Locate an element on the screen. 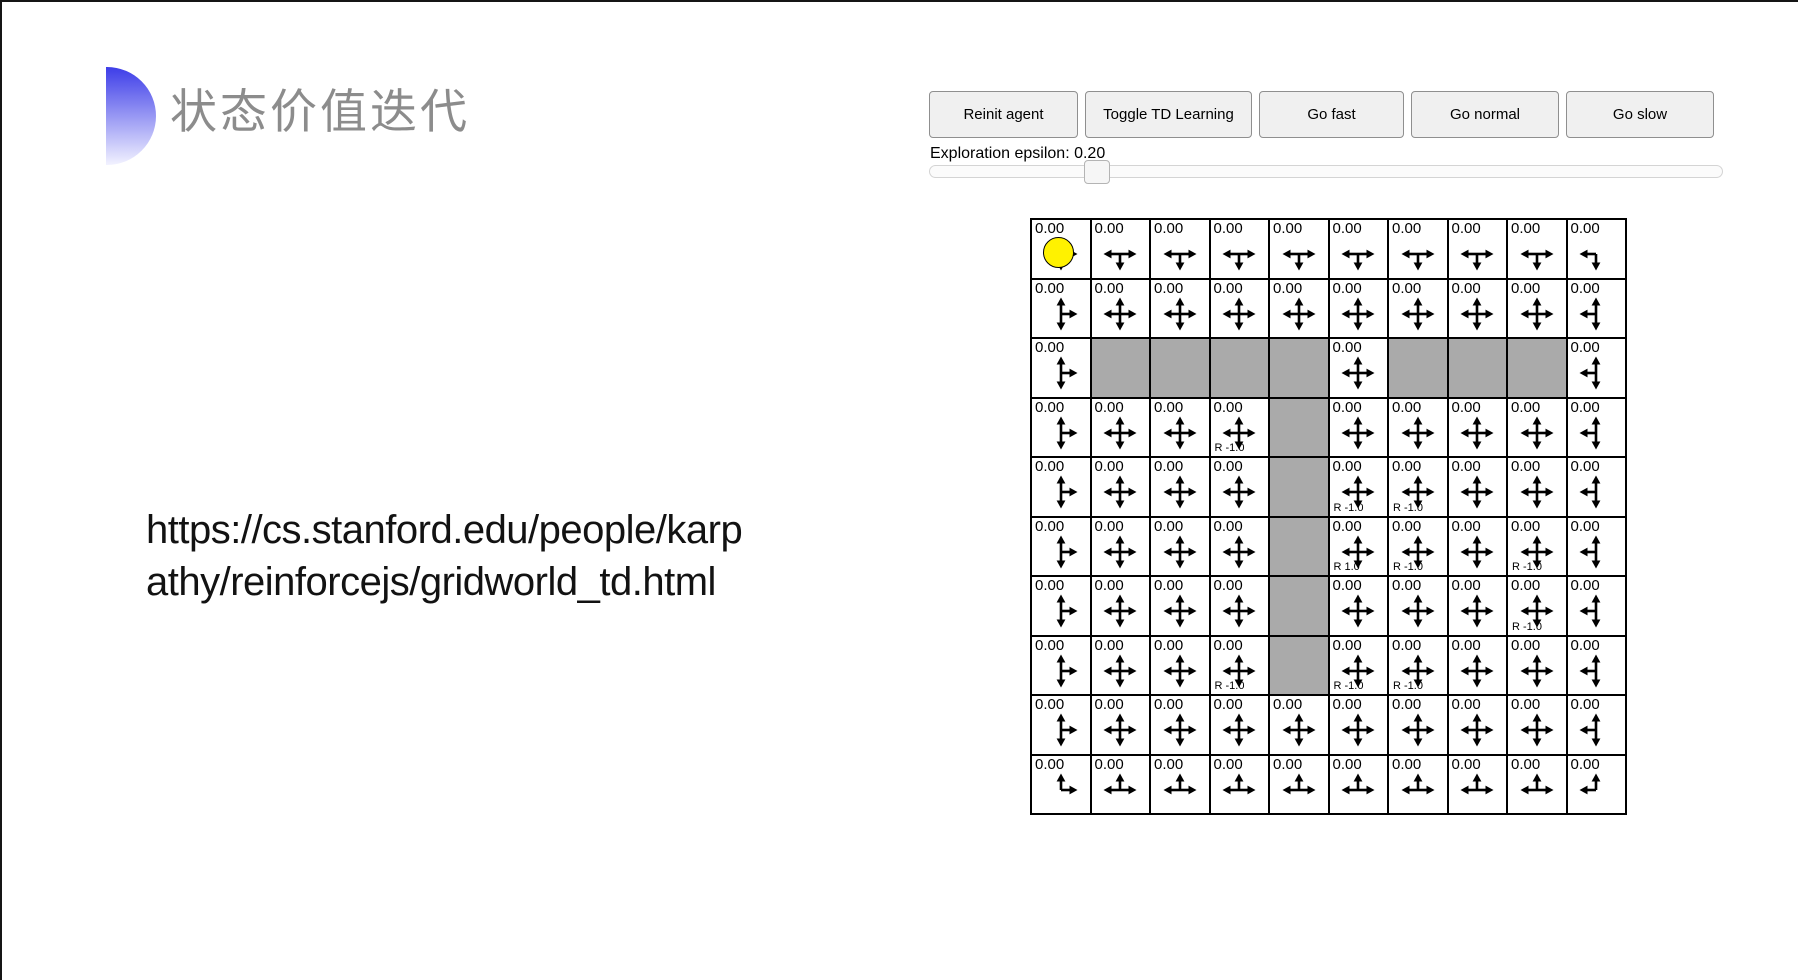  agent-circle is located at coordinates (1058, 252).